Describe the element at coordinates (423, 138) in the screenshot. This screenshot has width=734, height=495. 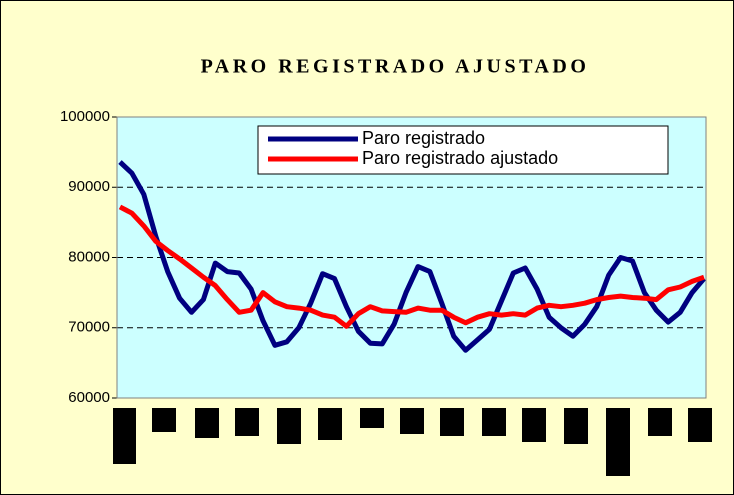
I see `legend-label: Paro registrado` at that location.